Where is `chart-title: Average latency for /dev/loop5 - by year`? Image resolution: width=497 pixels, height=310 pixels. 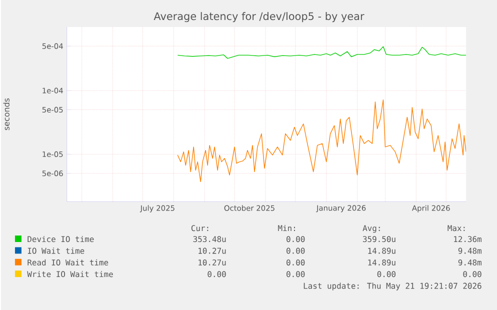
chart-title: Average latency for /dev/loop5 - by year is located at coordinates (259, 17).